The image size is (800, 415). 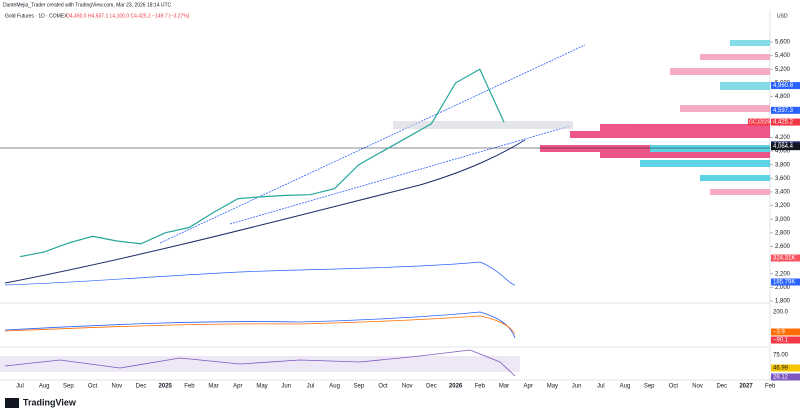 I want to click on pane-label: 200.0, so click(x=781, y=313).